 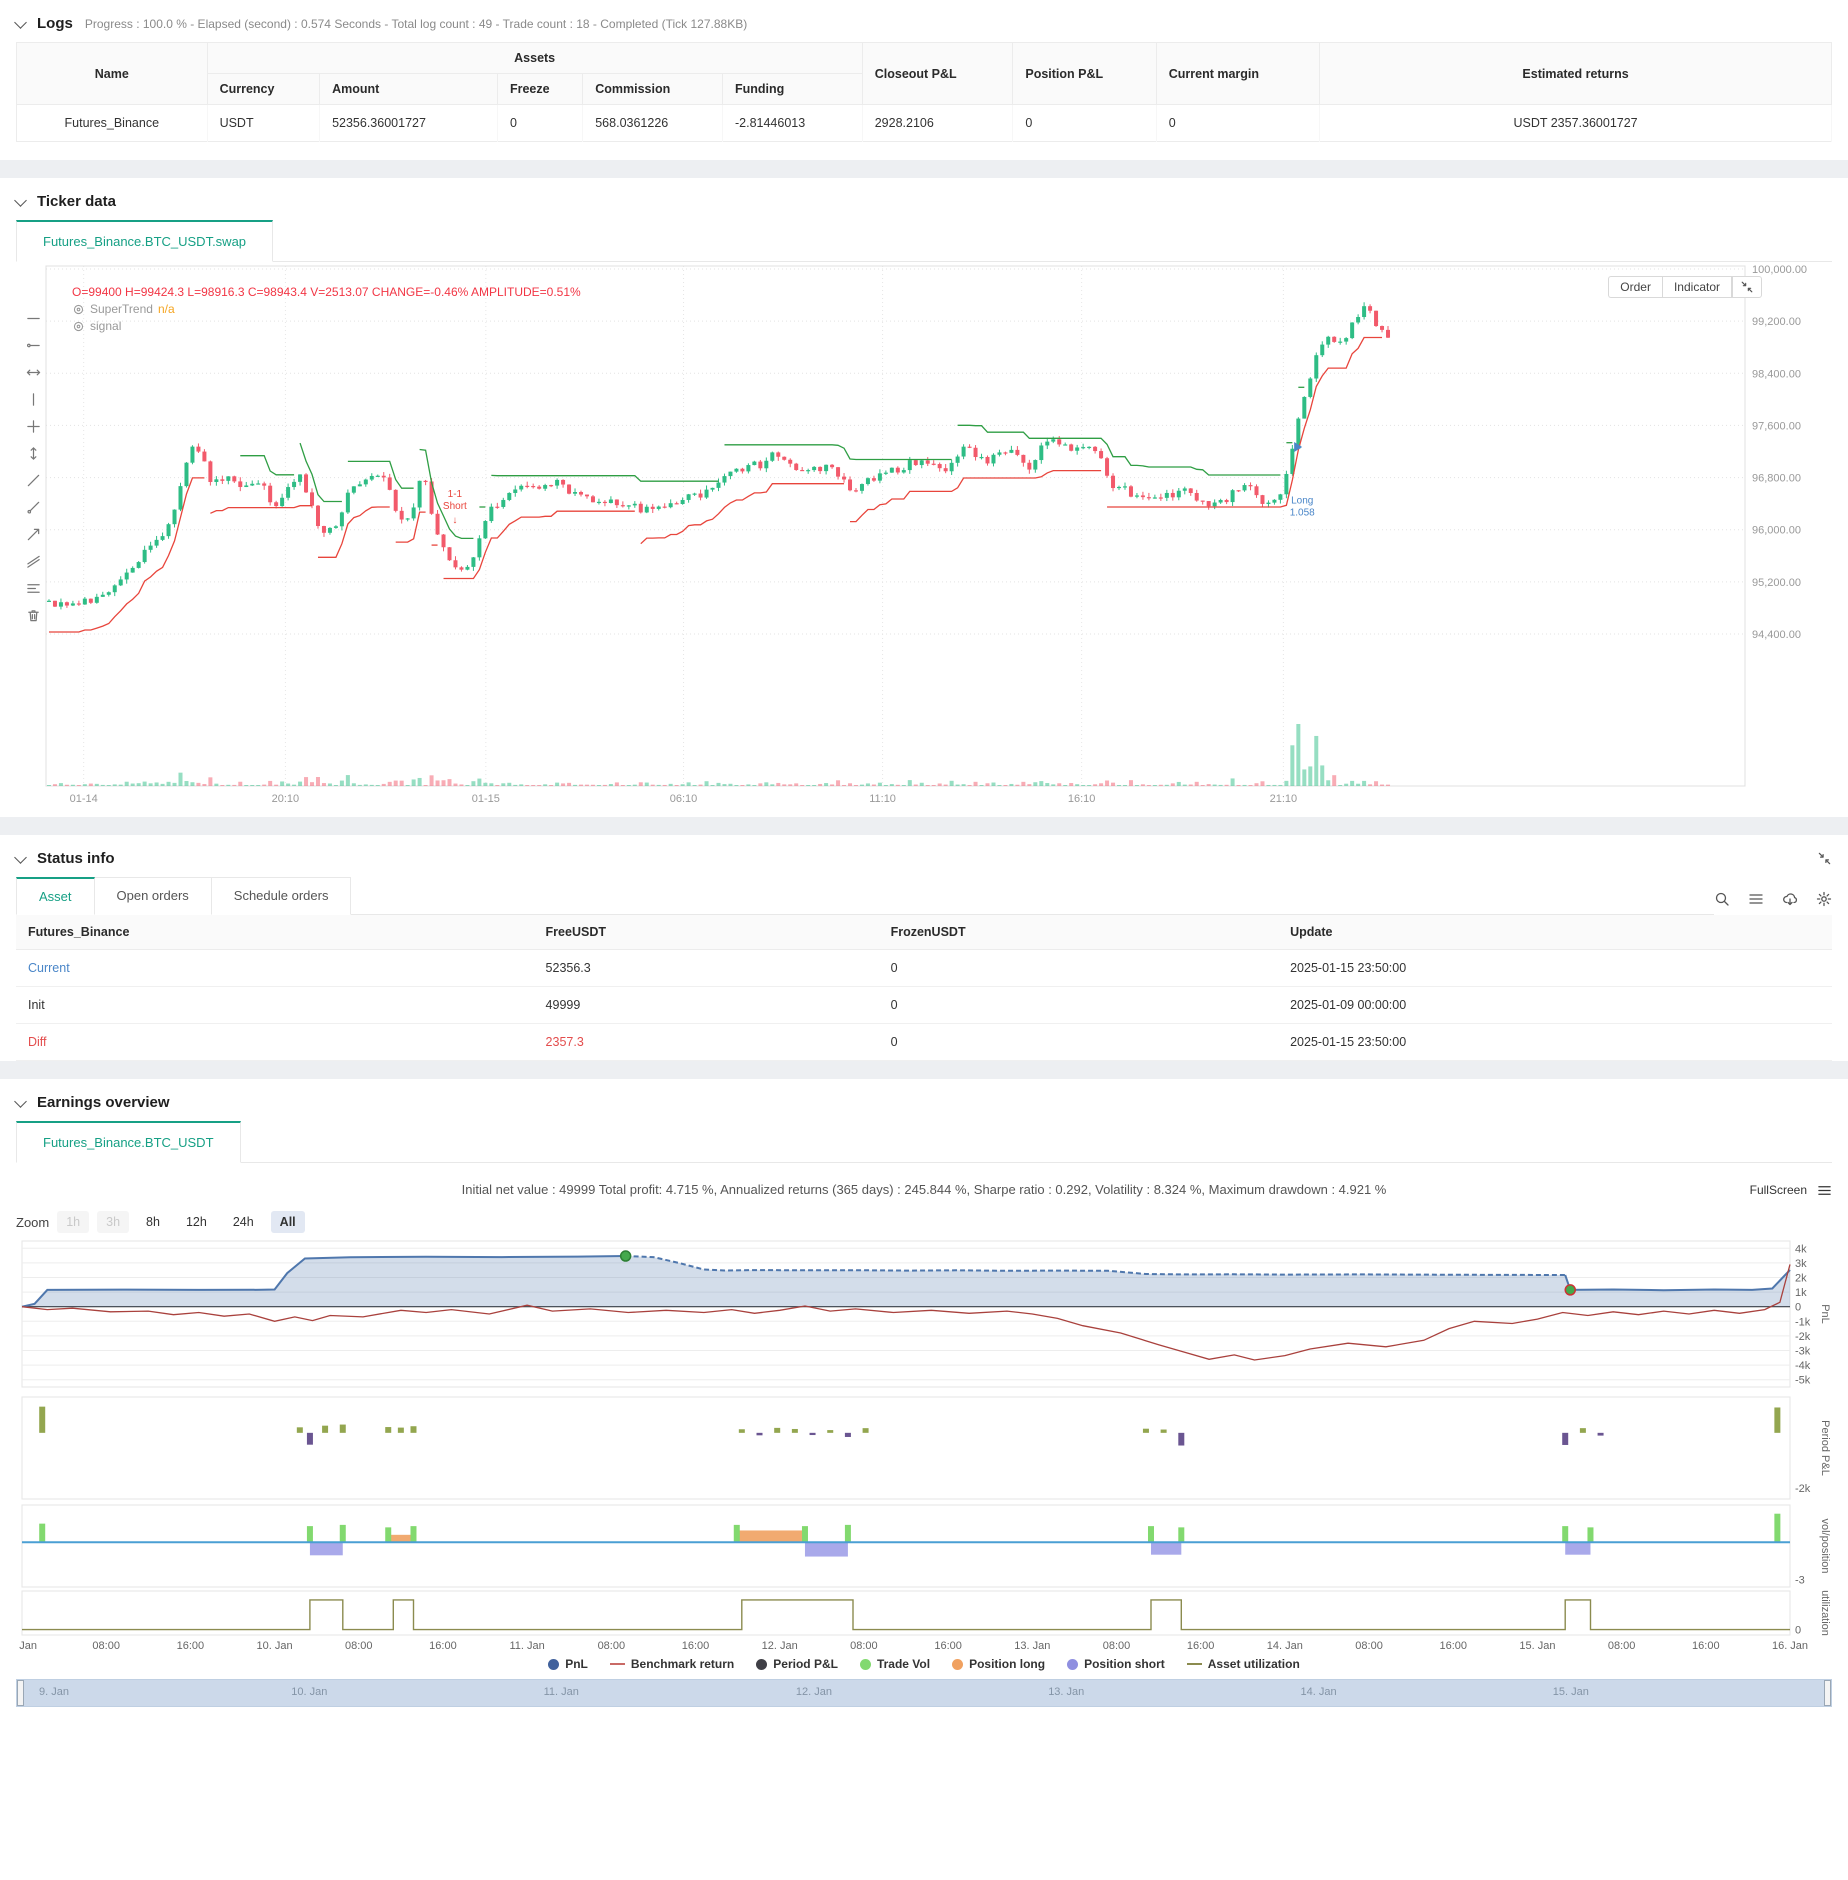 I want to click on indicator-button: Indicator, so click(x=1696, y=287).